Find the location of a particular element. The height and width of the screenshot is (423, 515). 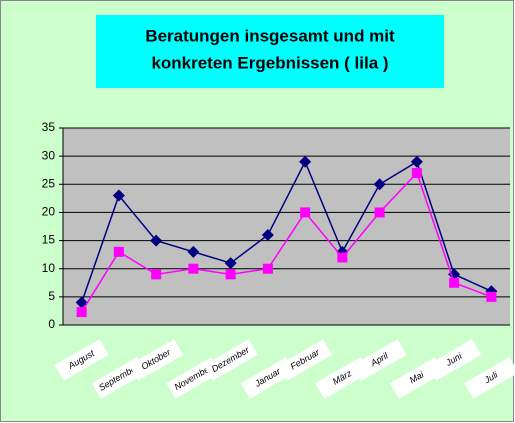

y-tick-label: 30 is located at coordinates (49, 155).